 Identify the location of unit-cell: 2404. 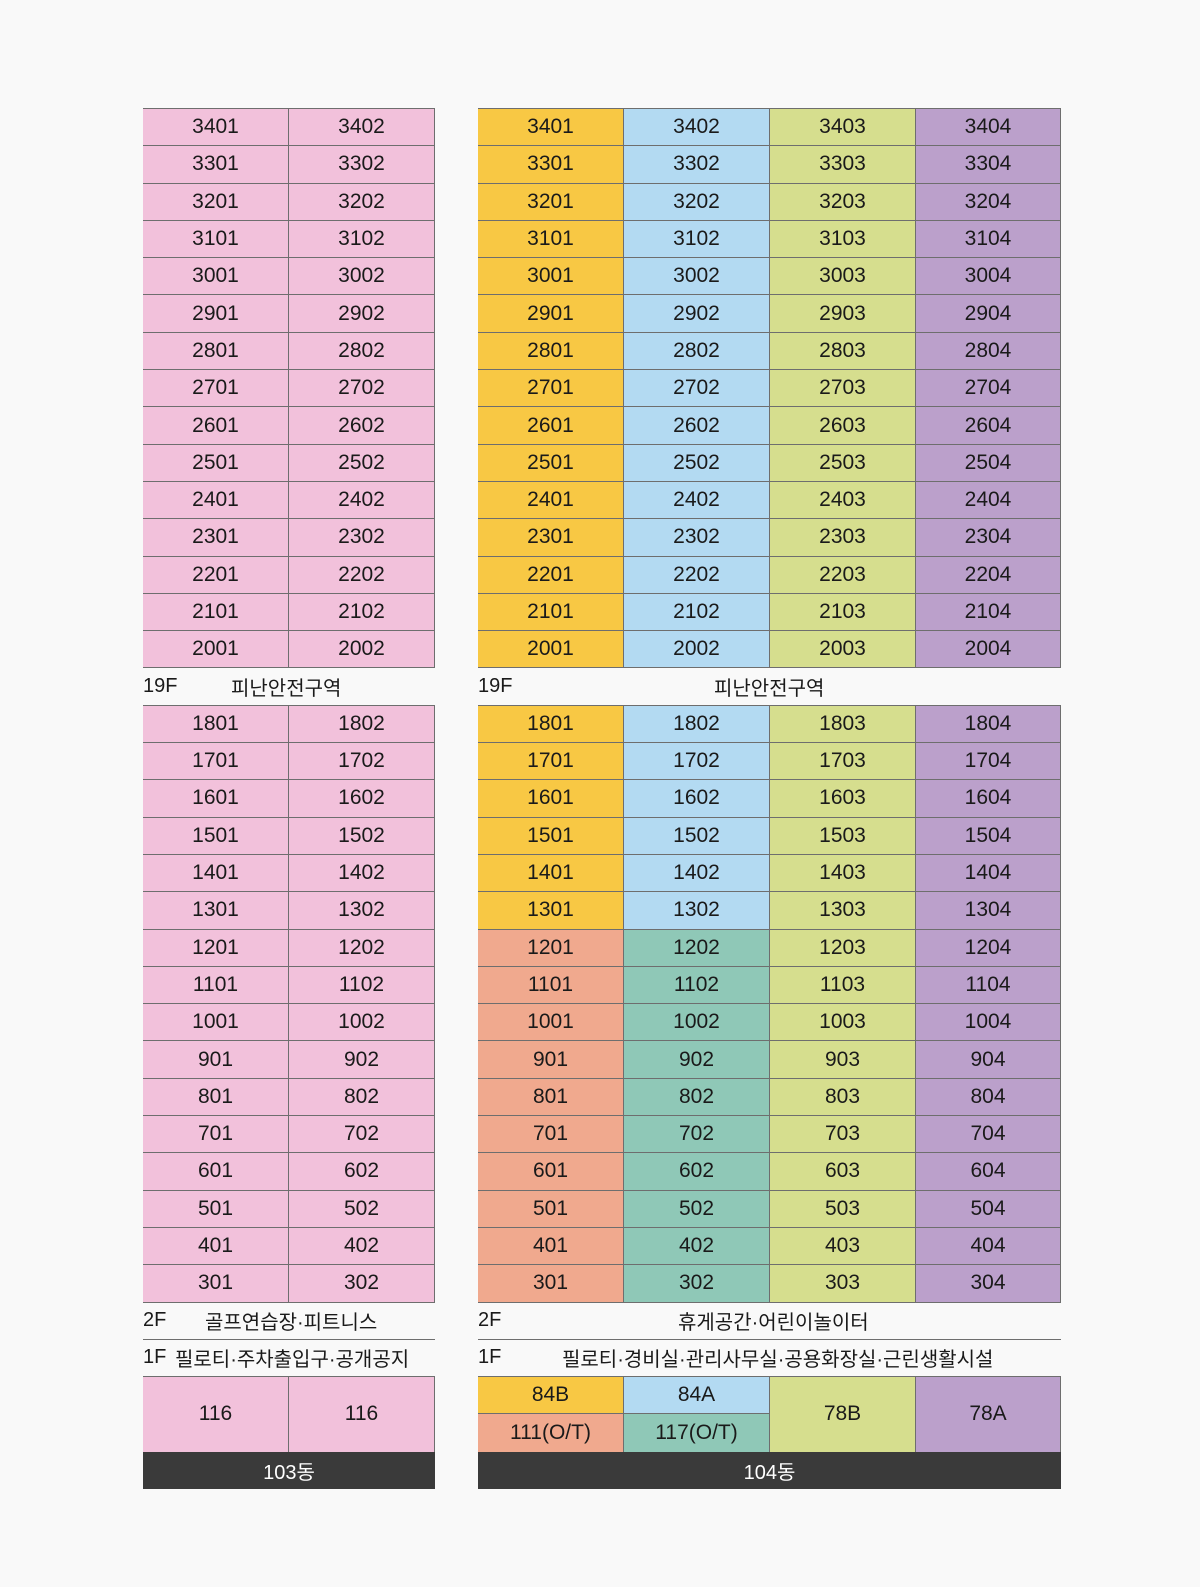
(988, 499).